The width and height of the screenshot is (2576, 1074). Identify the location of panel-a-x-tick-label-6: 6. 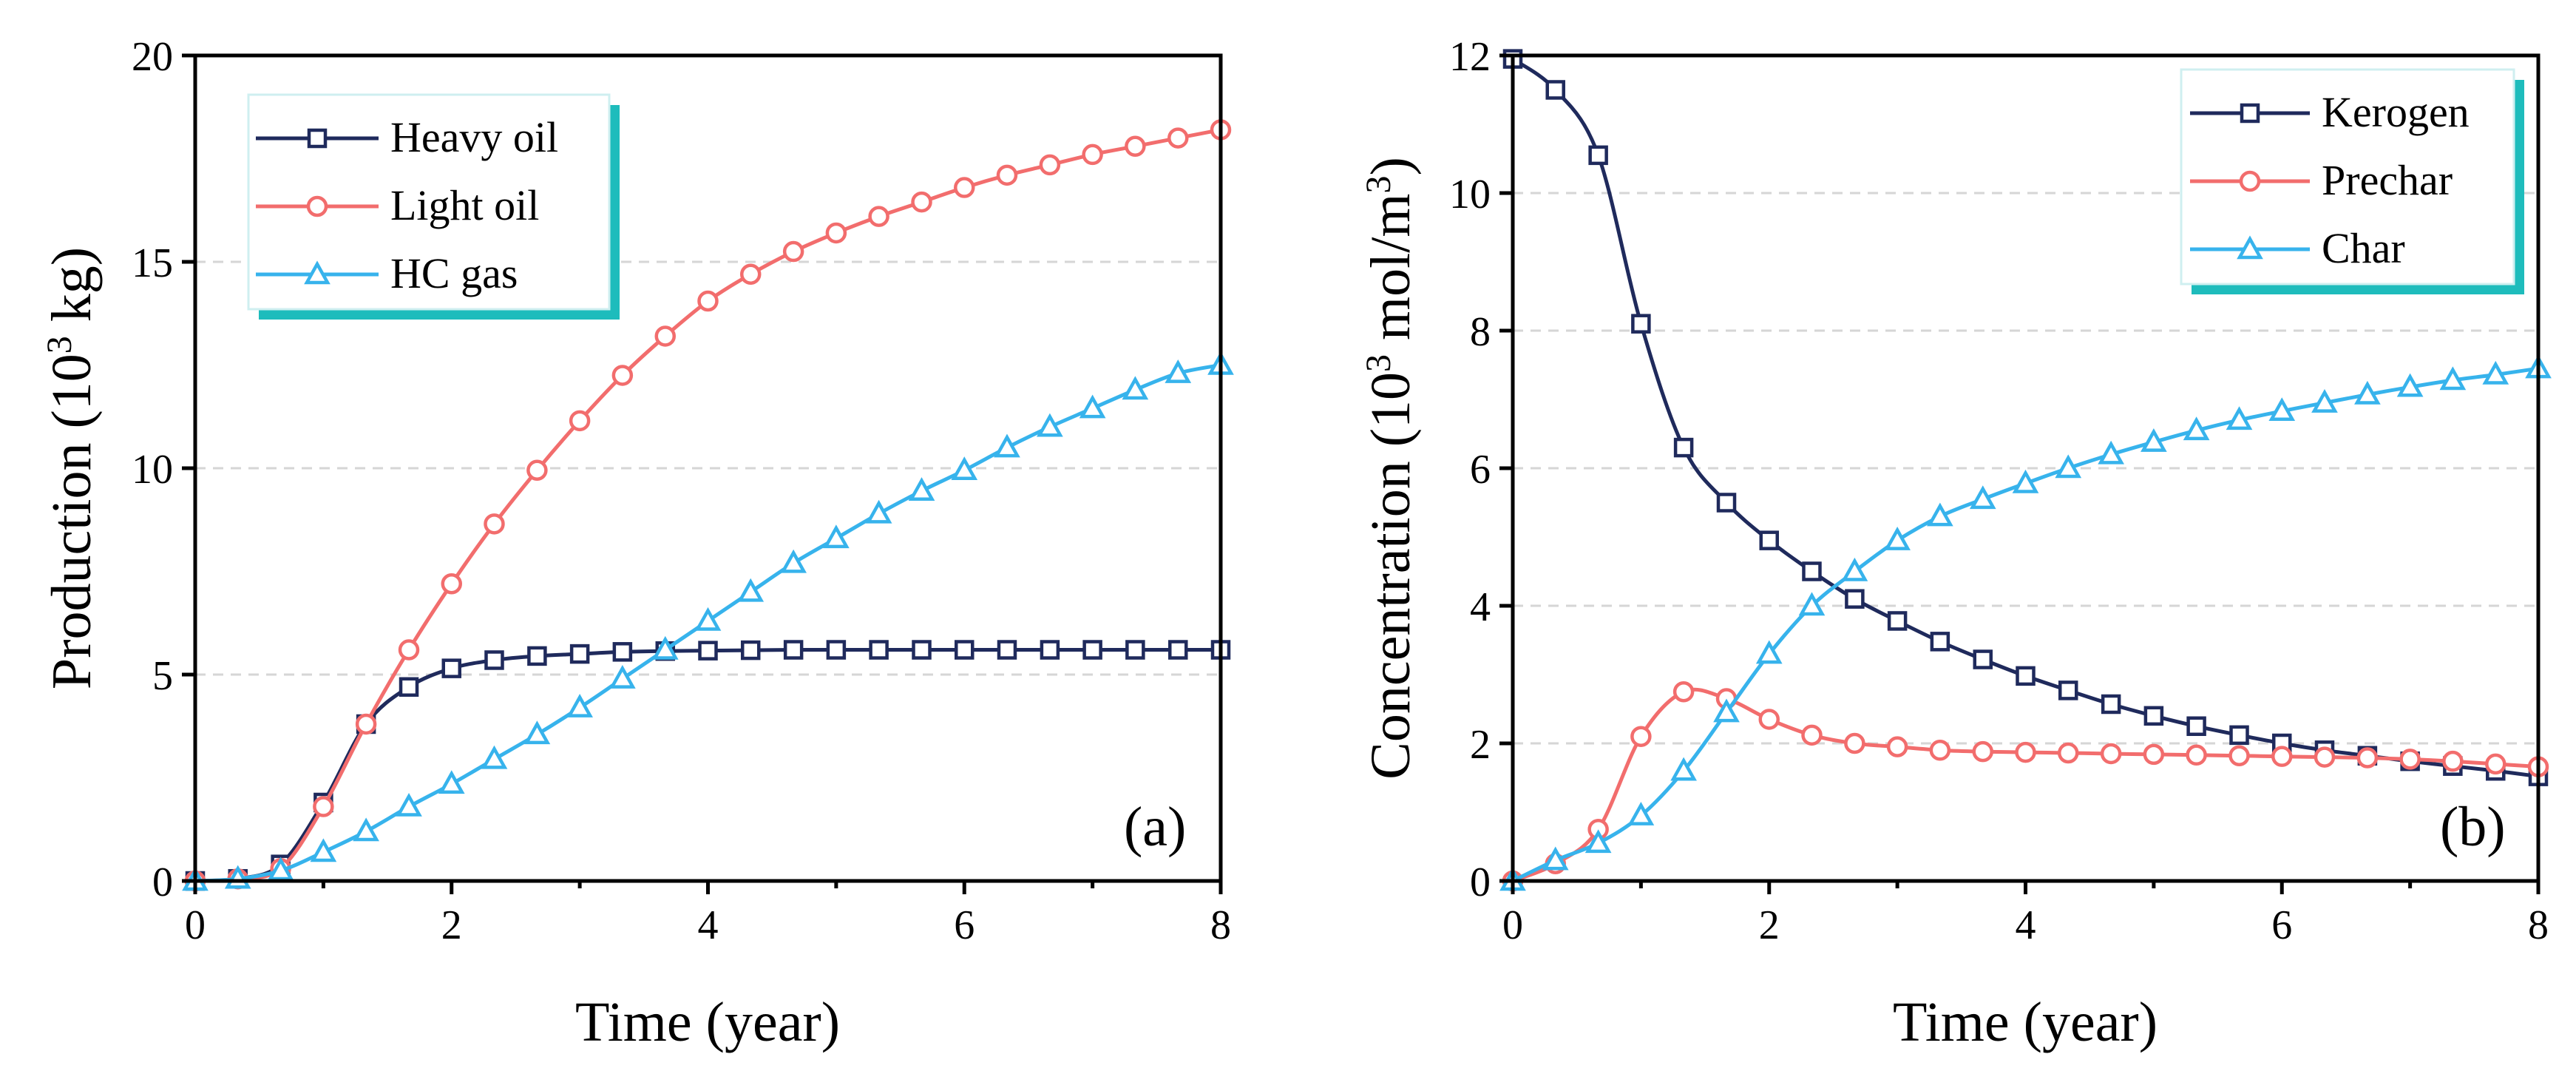
(964, 925).